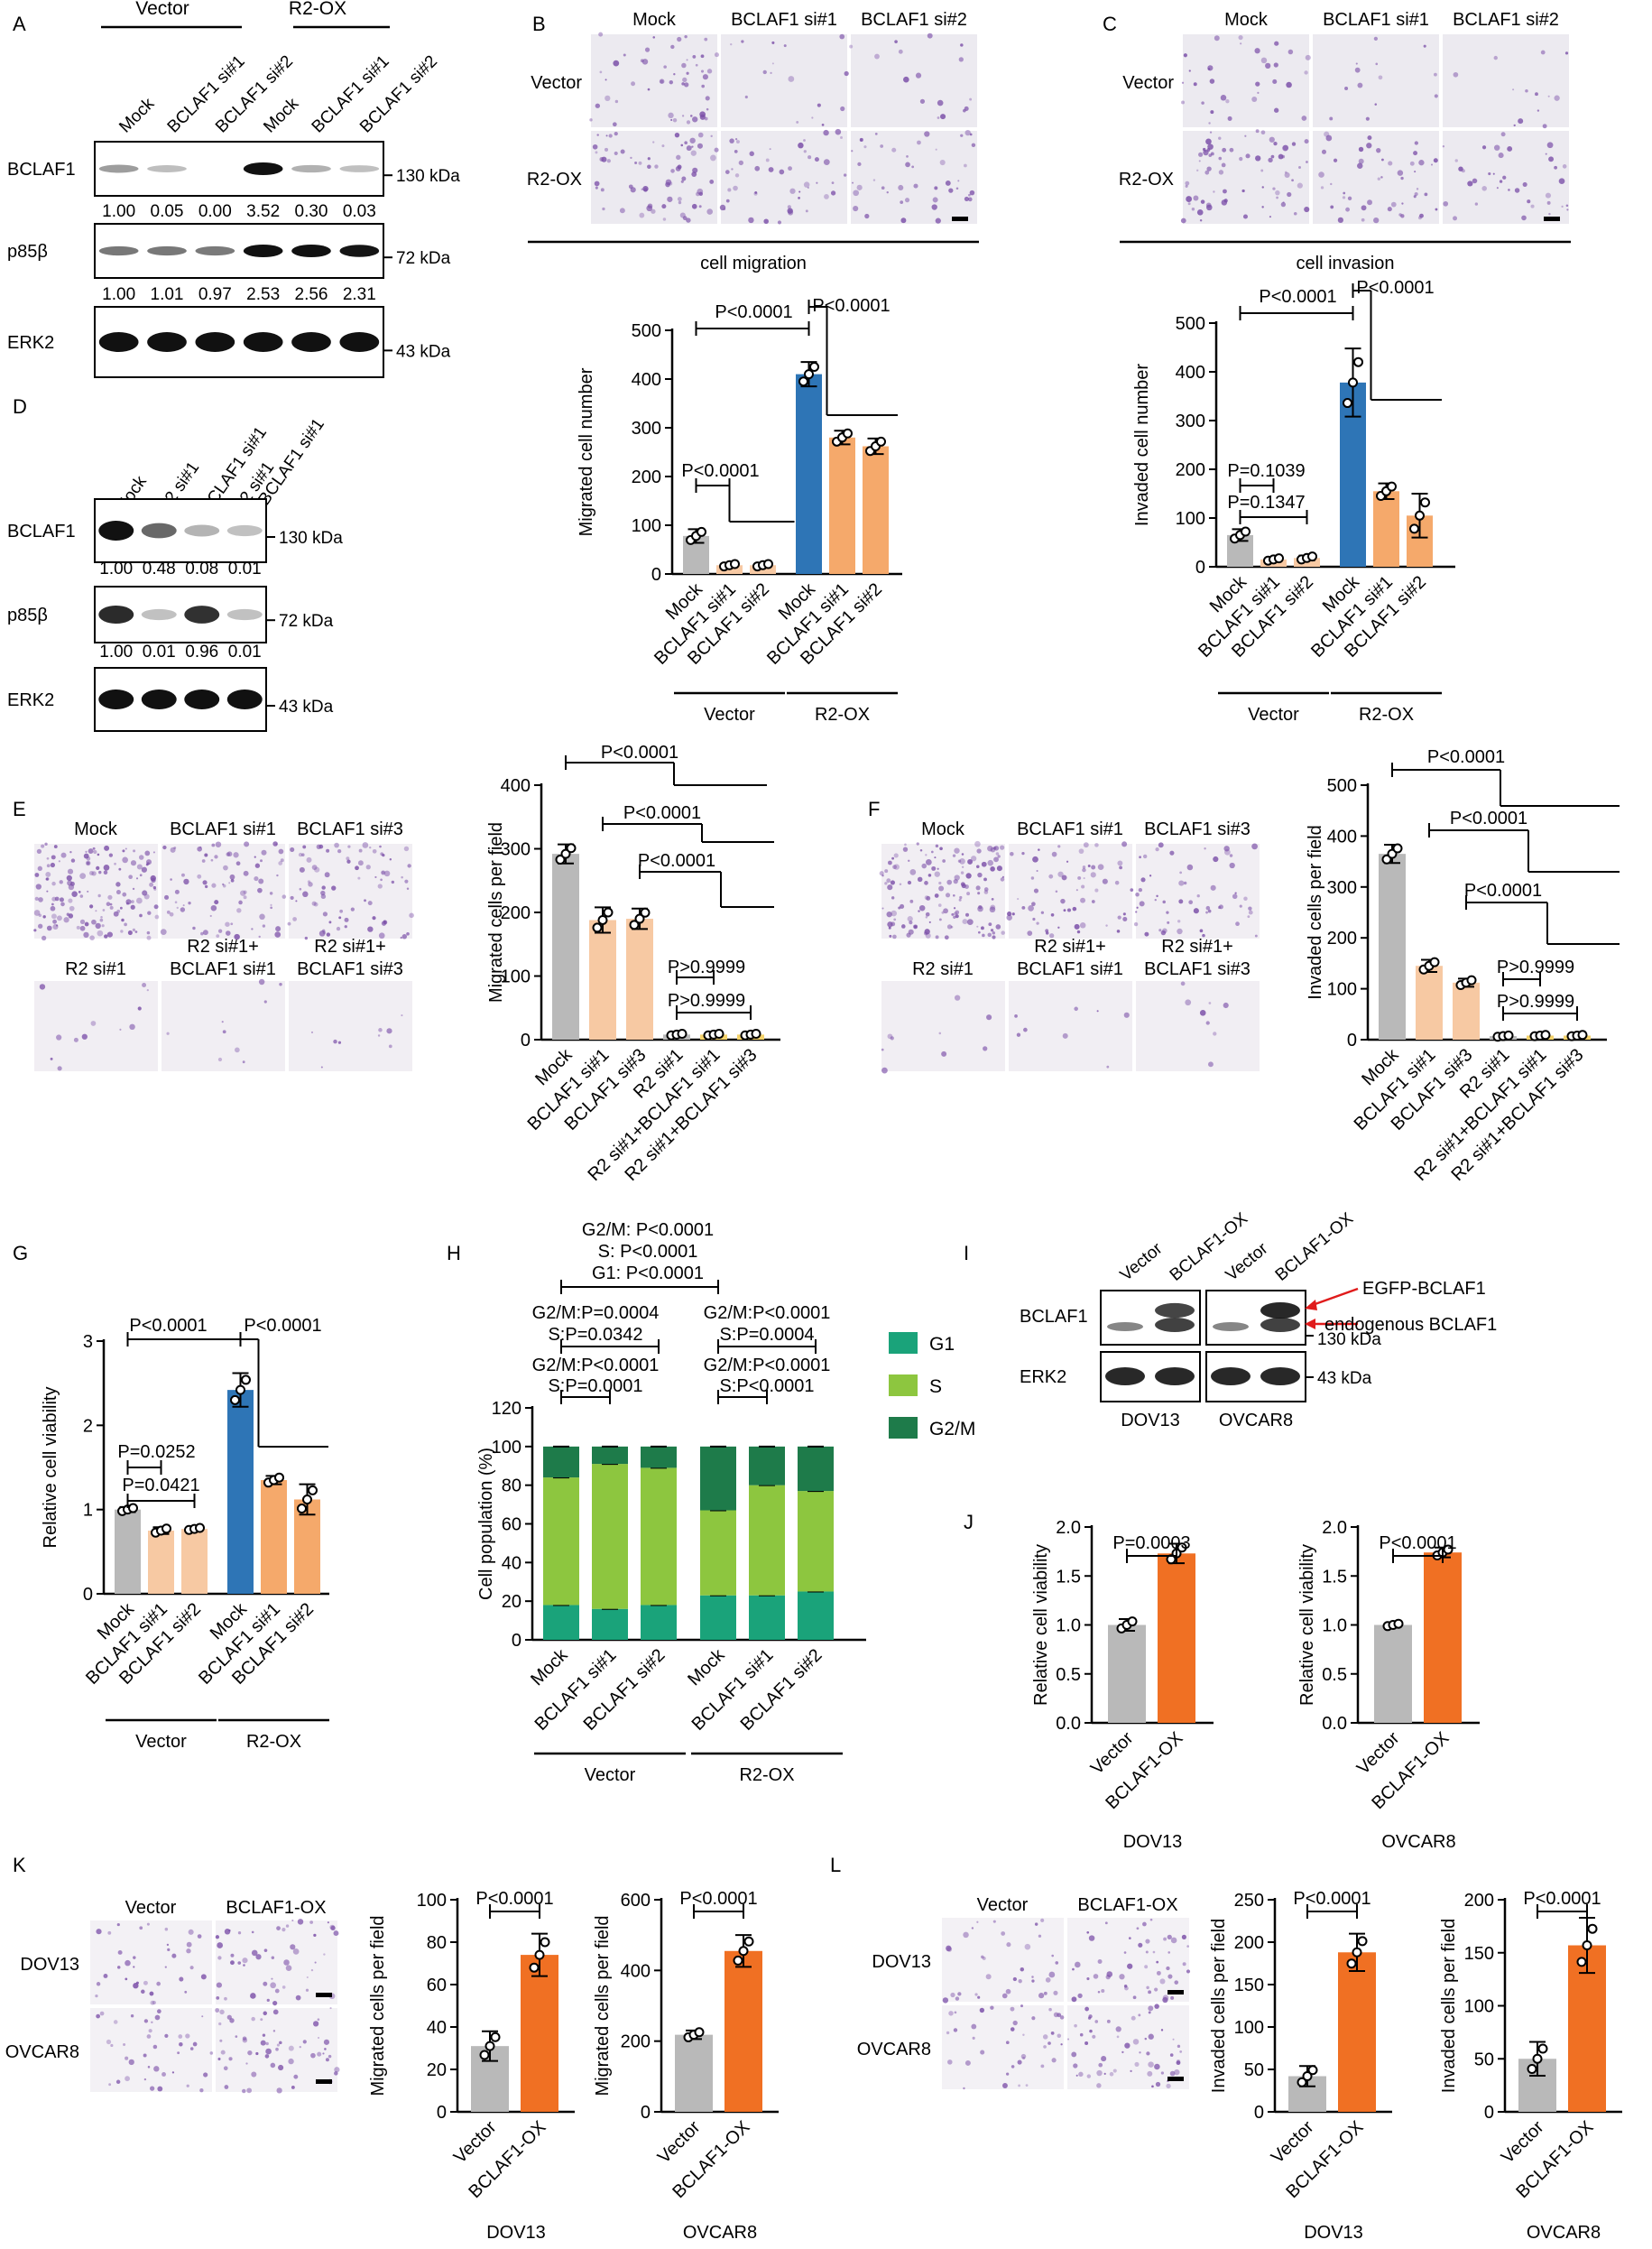 The width and height of the screenshot is (1652, 2249). Describe the element at coordinates (88, 1426) in the screenshot. I see `y-tick-label: 2` at that location.